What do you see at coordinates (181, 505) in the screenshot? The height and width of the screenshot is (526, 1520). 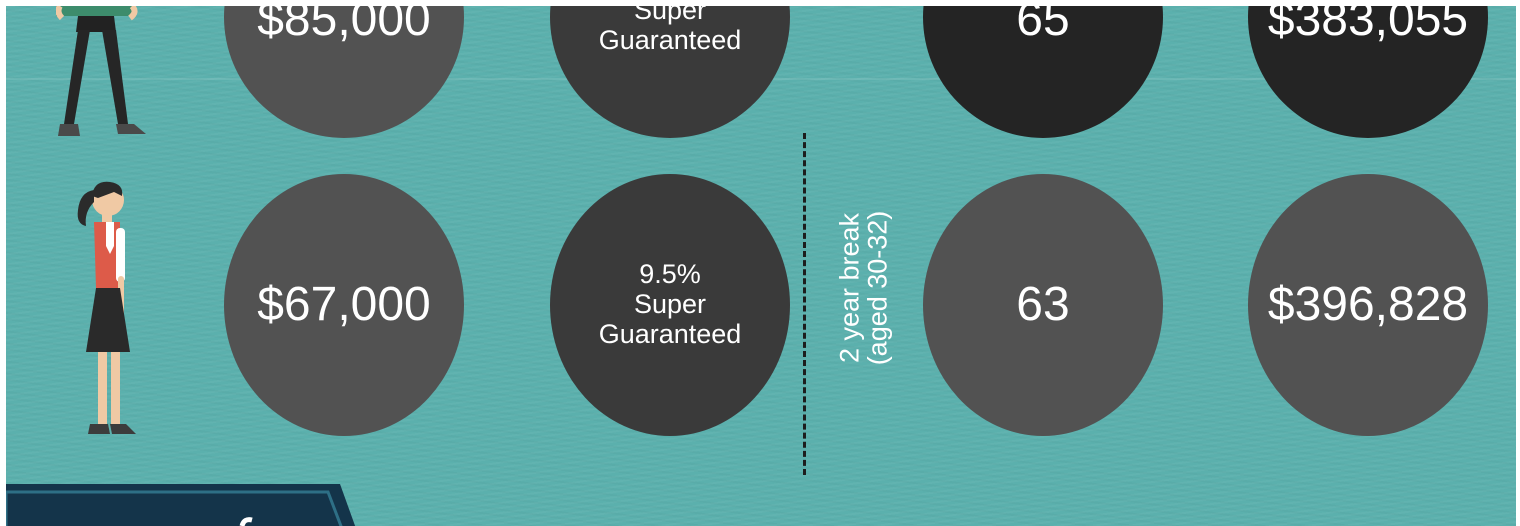 I see `section-banner` at bounding box center [181, 505].